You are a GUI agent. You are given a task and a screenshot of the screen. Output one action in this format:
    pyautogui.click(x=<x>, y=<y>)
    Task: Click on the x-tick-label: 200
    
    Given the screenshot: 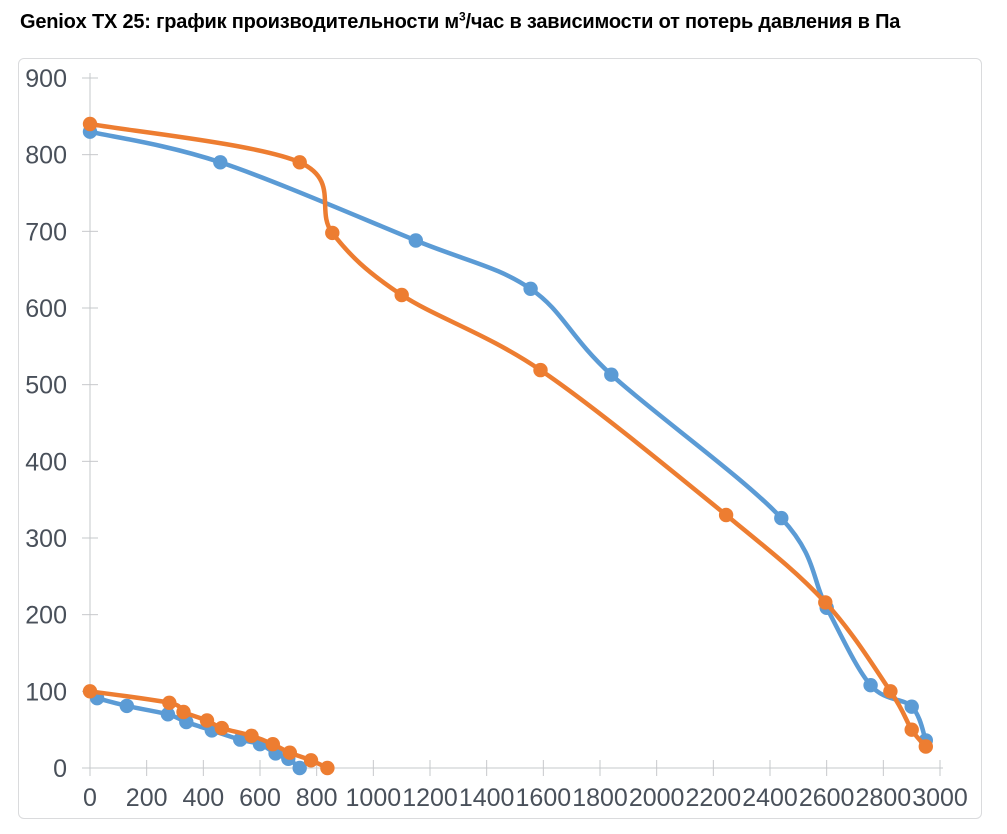 What is the action you would take?
    pyautogui.click(x=147, y=798)
    